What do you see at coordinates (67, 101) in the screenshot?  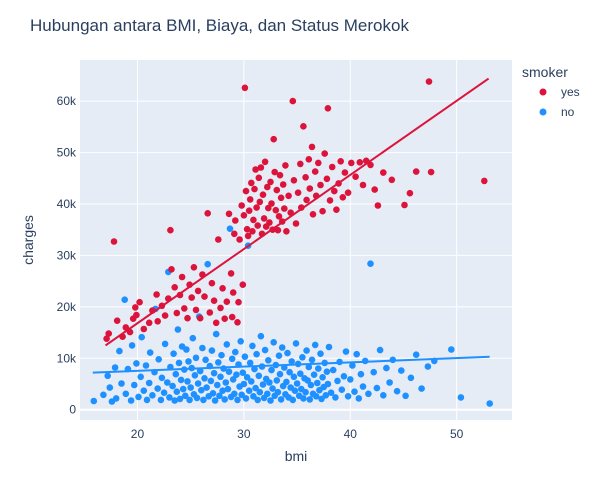 I see `y-tick-label: 60k` at bounding box center [67, 101].